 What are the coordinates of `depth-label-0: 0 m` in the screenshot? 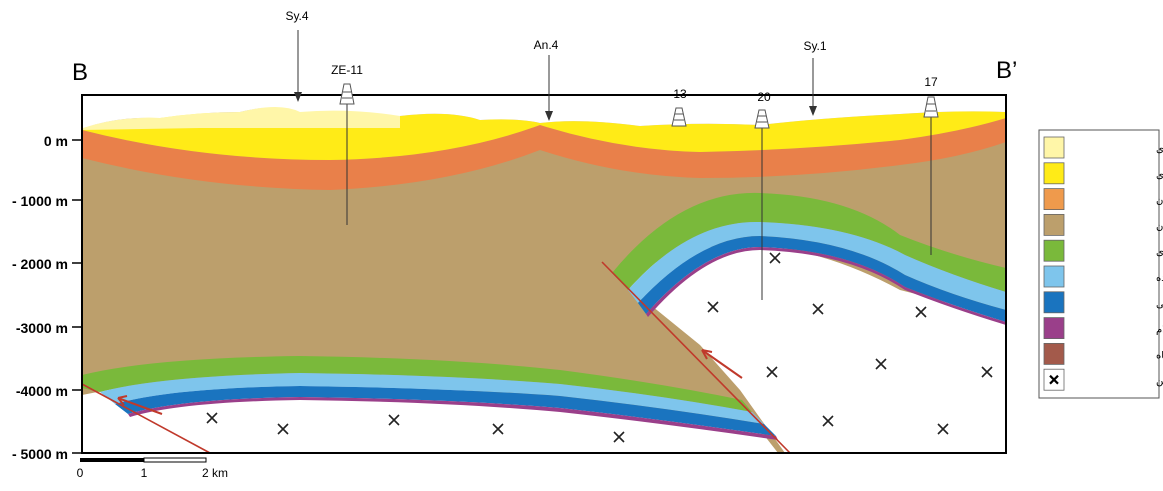 It's located at (56, 141).